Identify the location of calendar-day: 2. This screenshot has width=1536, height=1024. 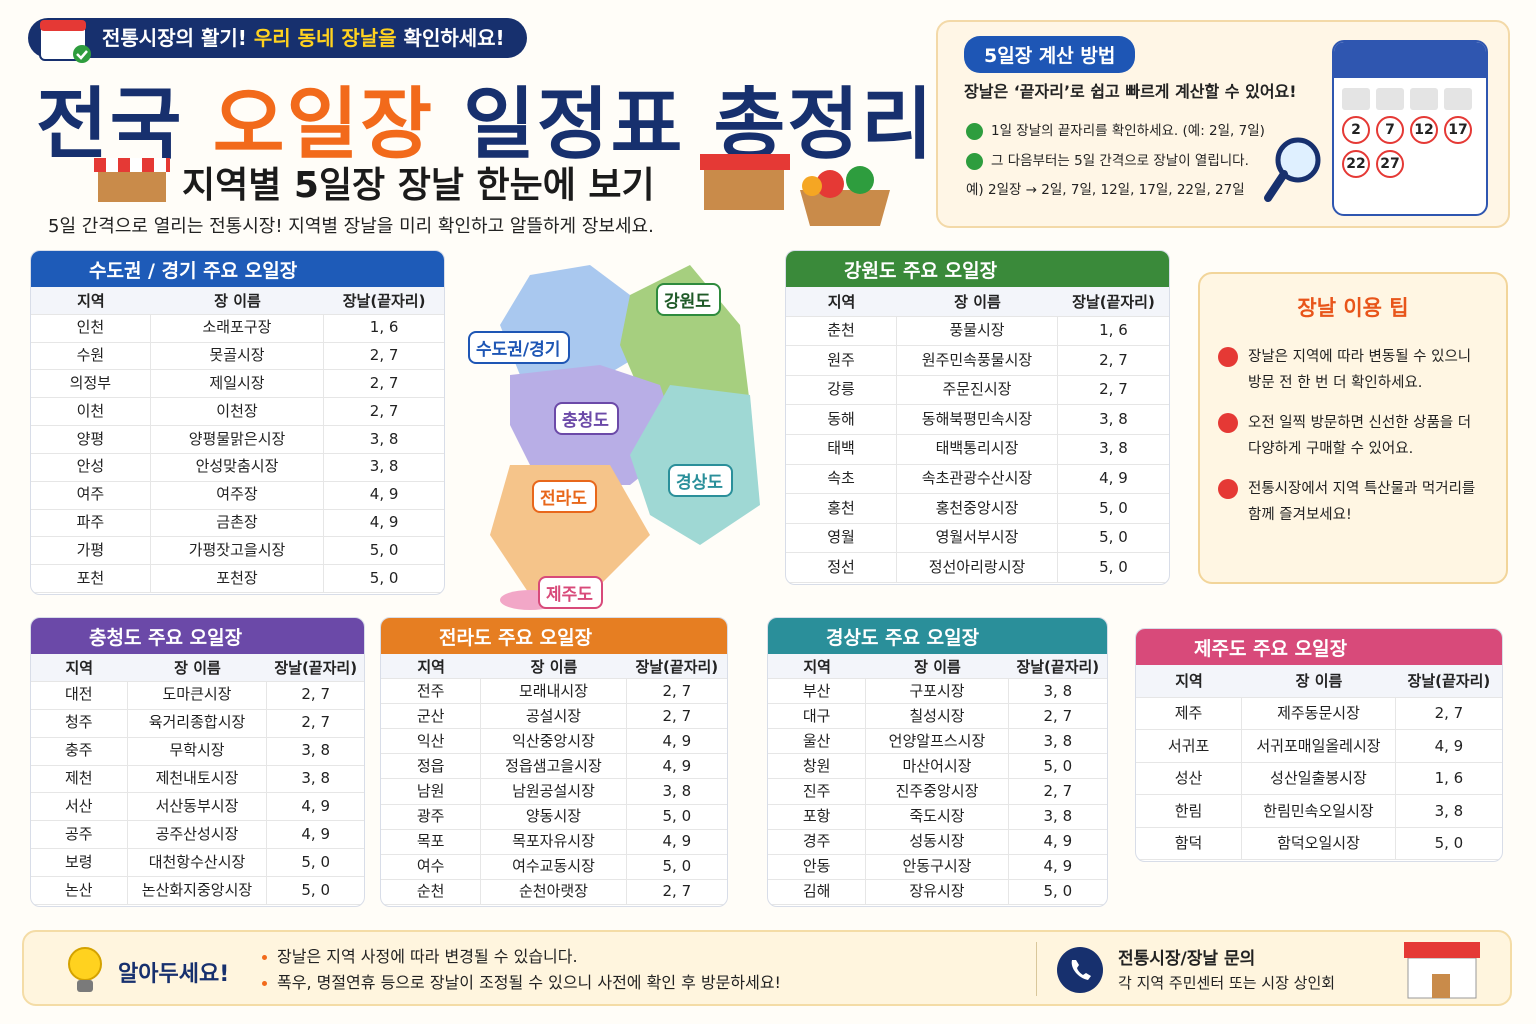
(1356, 130).